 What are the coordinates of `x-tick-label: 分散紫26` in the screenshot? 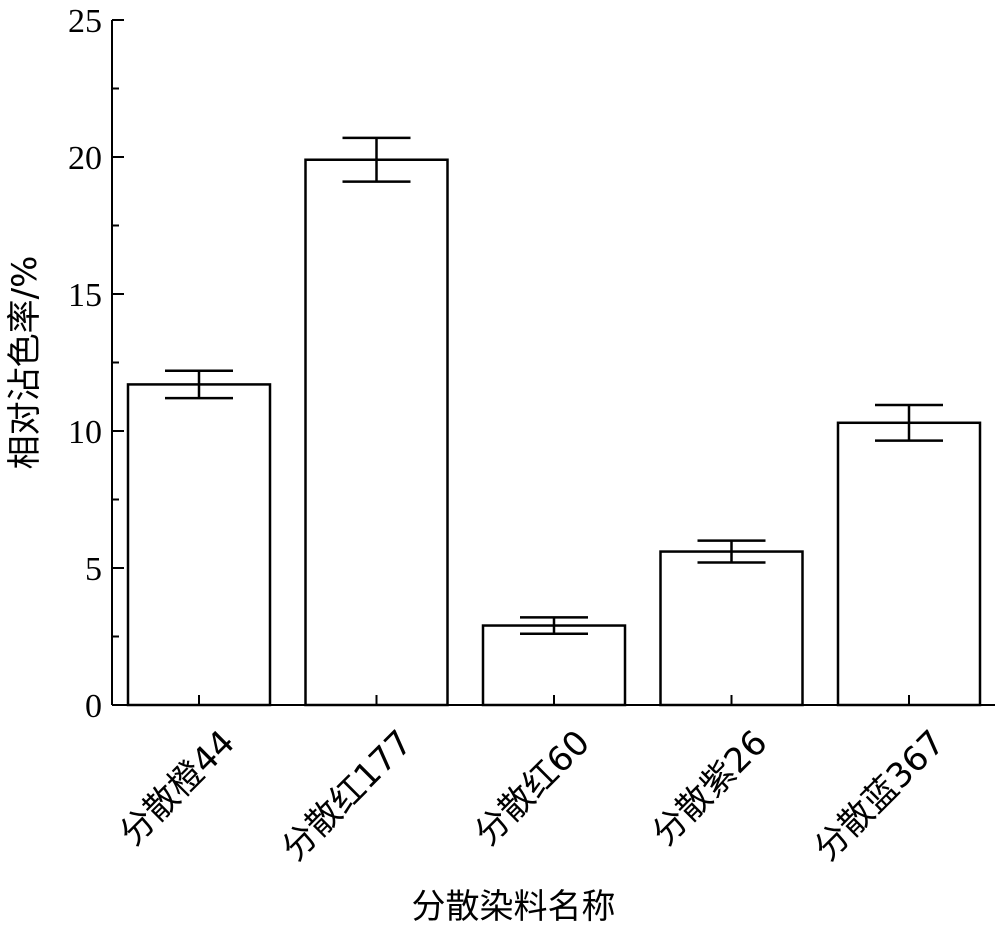 It's located at (709, 788).